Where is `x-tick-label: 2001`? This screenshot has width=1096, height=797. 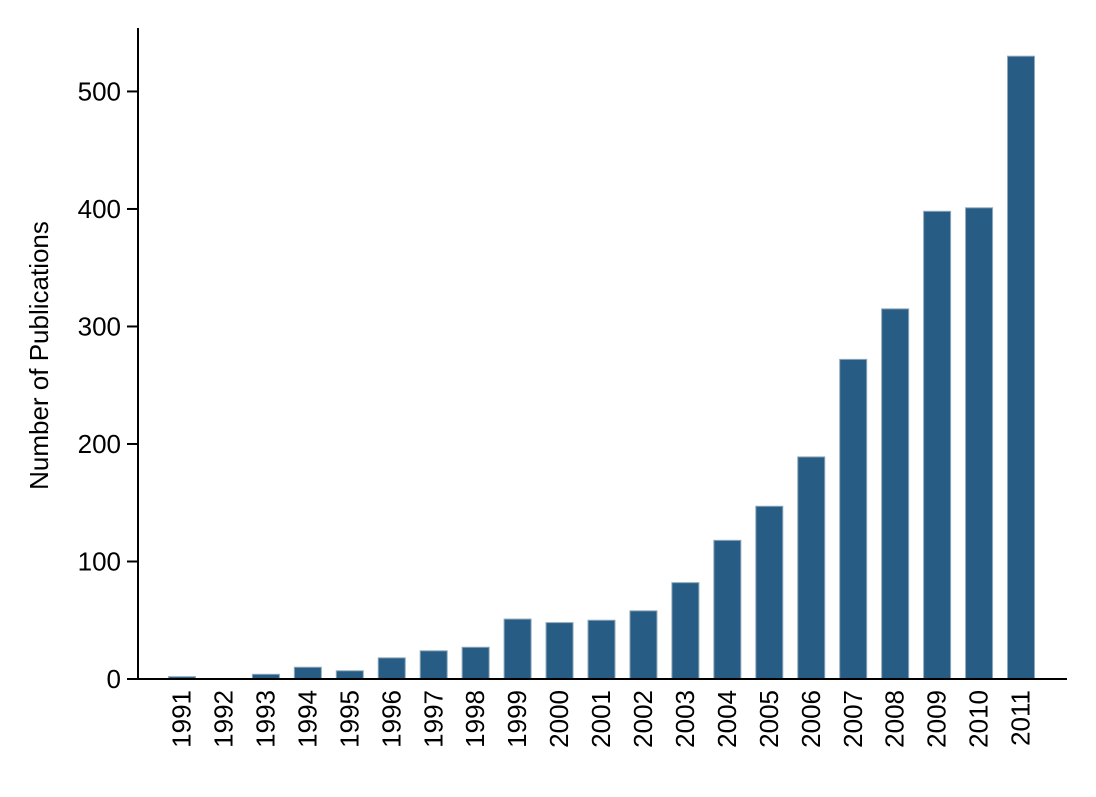
x-tick-label: 2001 is located at coordinates (601, 719).